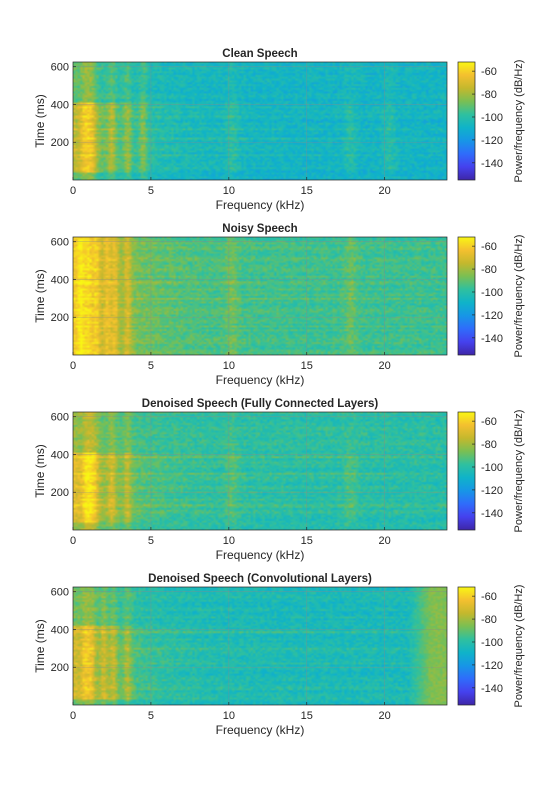 This screenshot has width=560, height=800. What do you see at coordinates (260, 579) in the screenshot?
I see `chart-title: Denoised Speech (Convolutional Layers)` at bounding box center [260, 579].